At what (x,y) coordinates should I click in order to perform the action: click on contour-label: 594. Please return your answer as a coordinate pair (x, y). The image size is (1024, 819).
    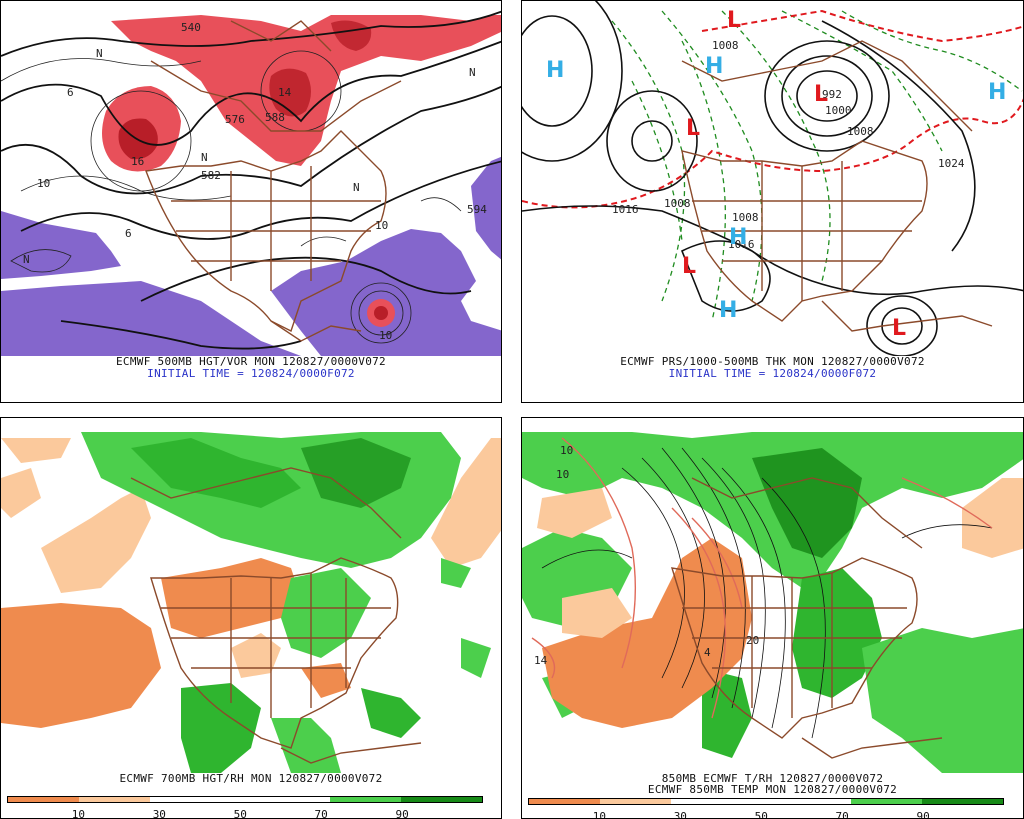
    Looking at the image, I should click on (477, 209).